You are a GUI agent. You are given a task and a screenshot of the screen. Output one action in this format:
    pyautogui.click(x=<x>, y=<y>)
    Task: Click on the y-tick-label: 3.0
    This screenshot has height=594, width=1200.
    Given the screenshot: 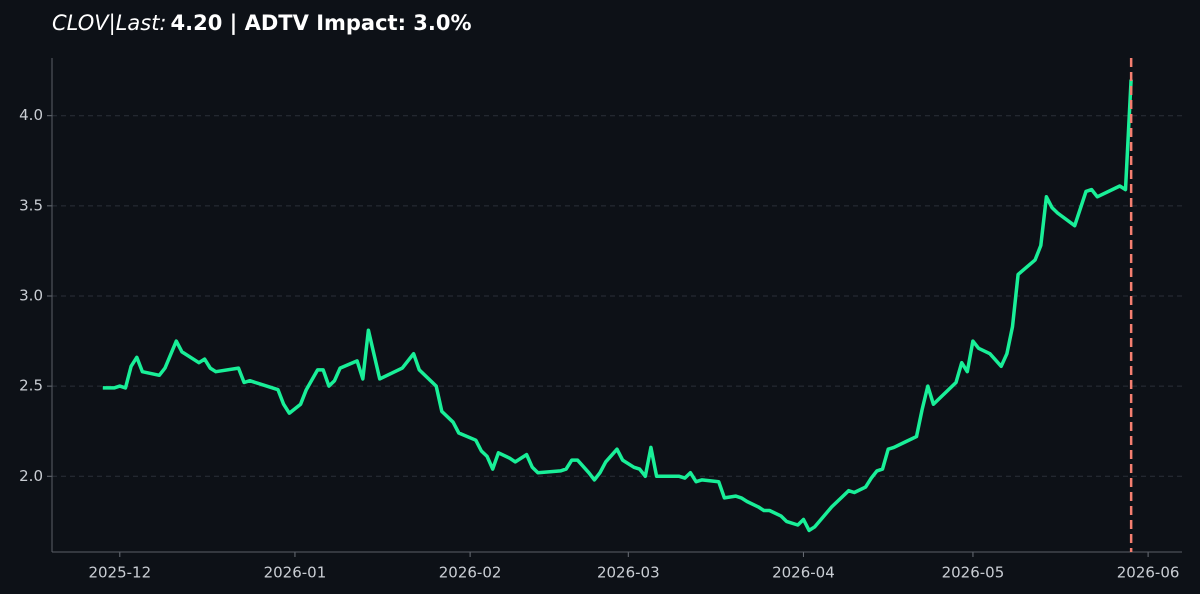 What is the action you would take?
    pyautogui.click(x=31, y=295)
    